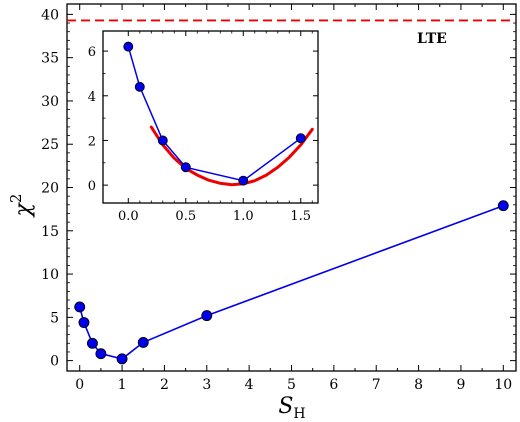 The image size is (520, 422). Describe the element at coordinates (92, 97) in the screenshot. I see `inset-y-tick-label: 4` at that location.